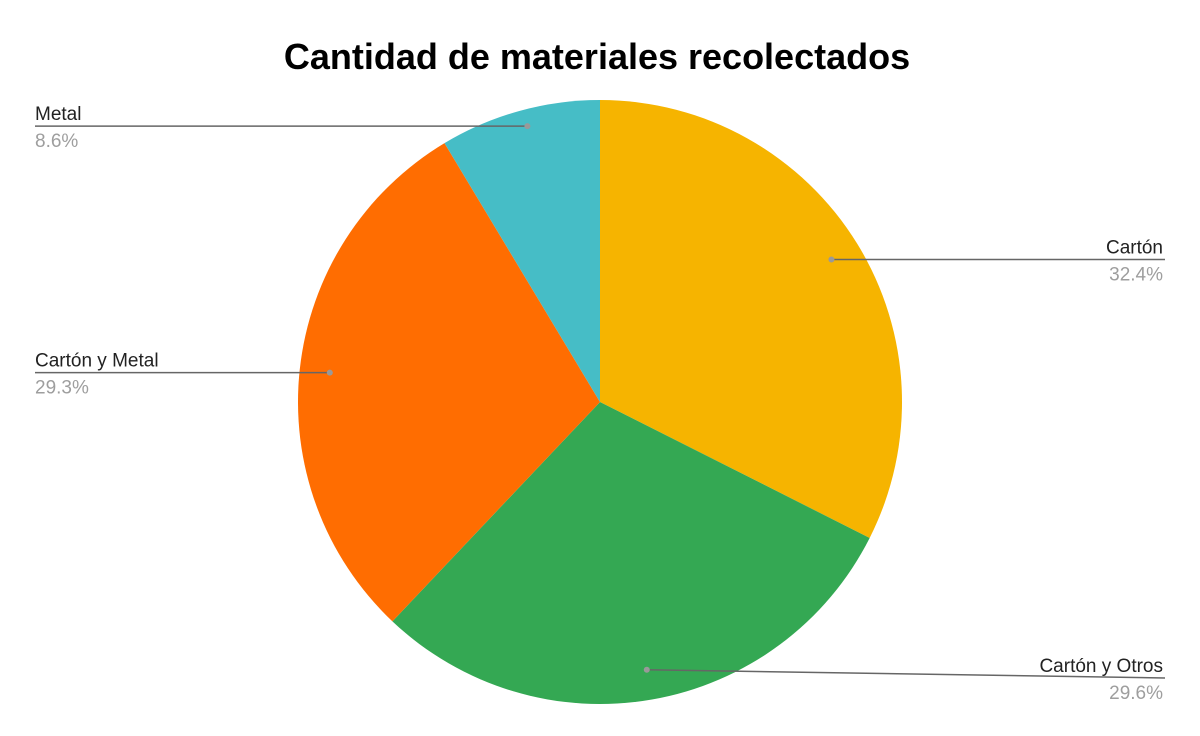 This screenshot has width=1200, height=736. What do you see at coordinates (1136, 693) in the screenshot?
I see `slice-percent: 29.6%` at bounding box center [1136, 693].